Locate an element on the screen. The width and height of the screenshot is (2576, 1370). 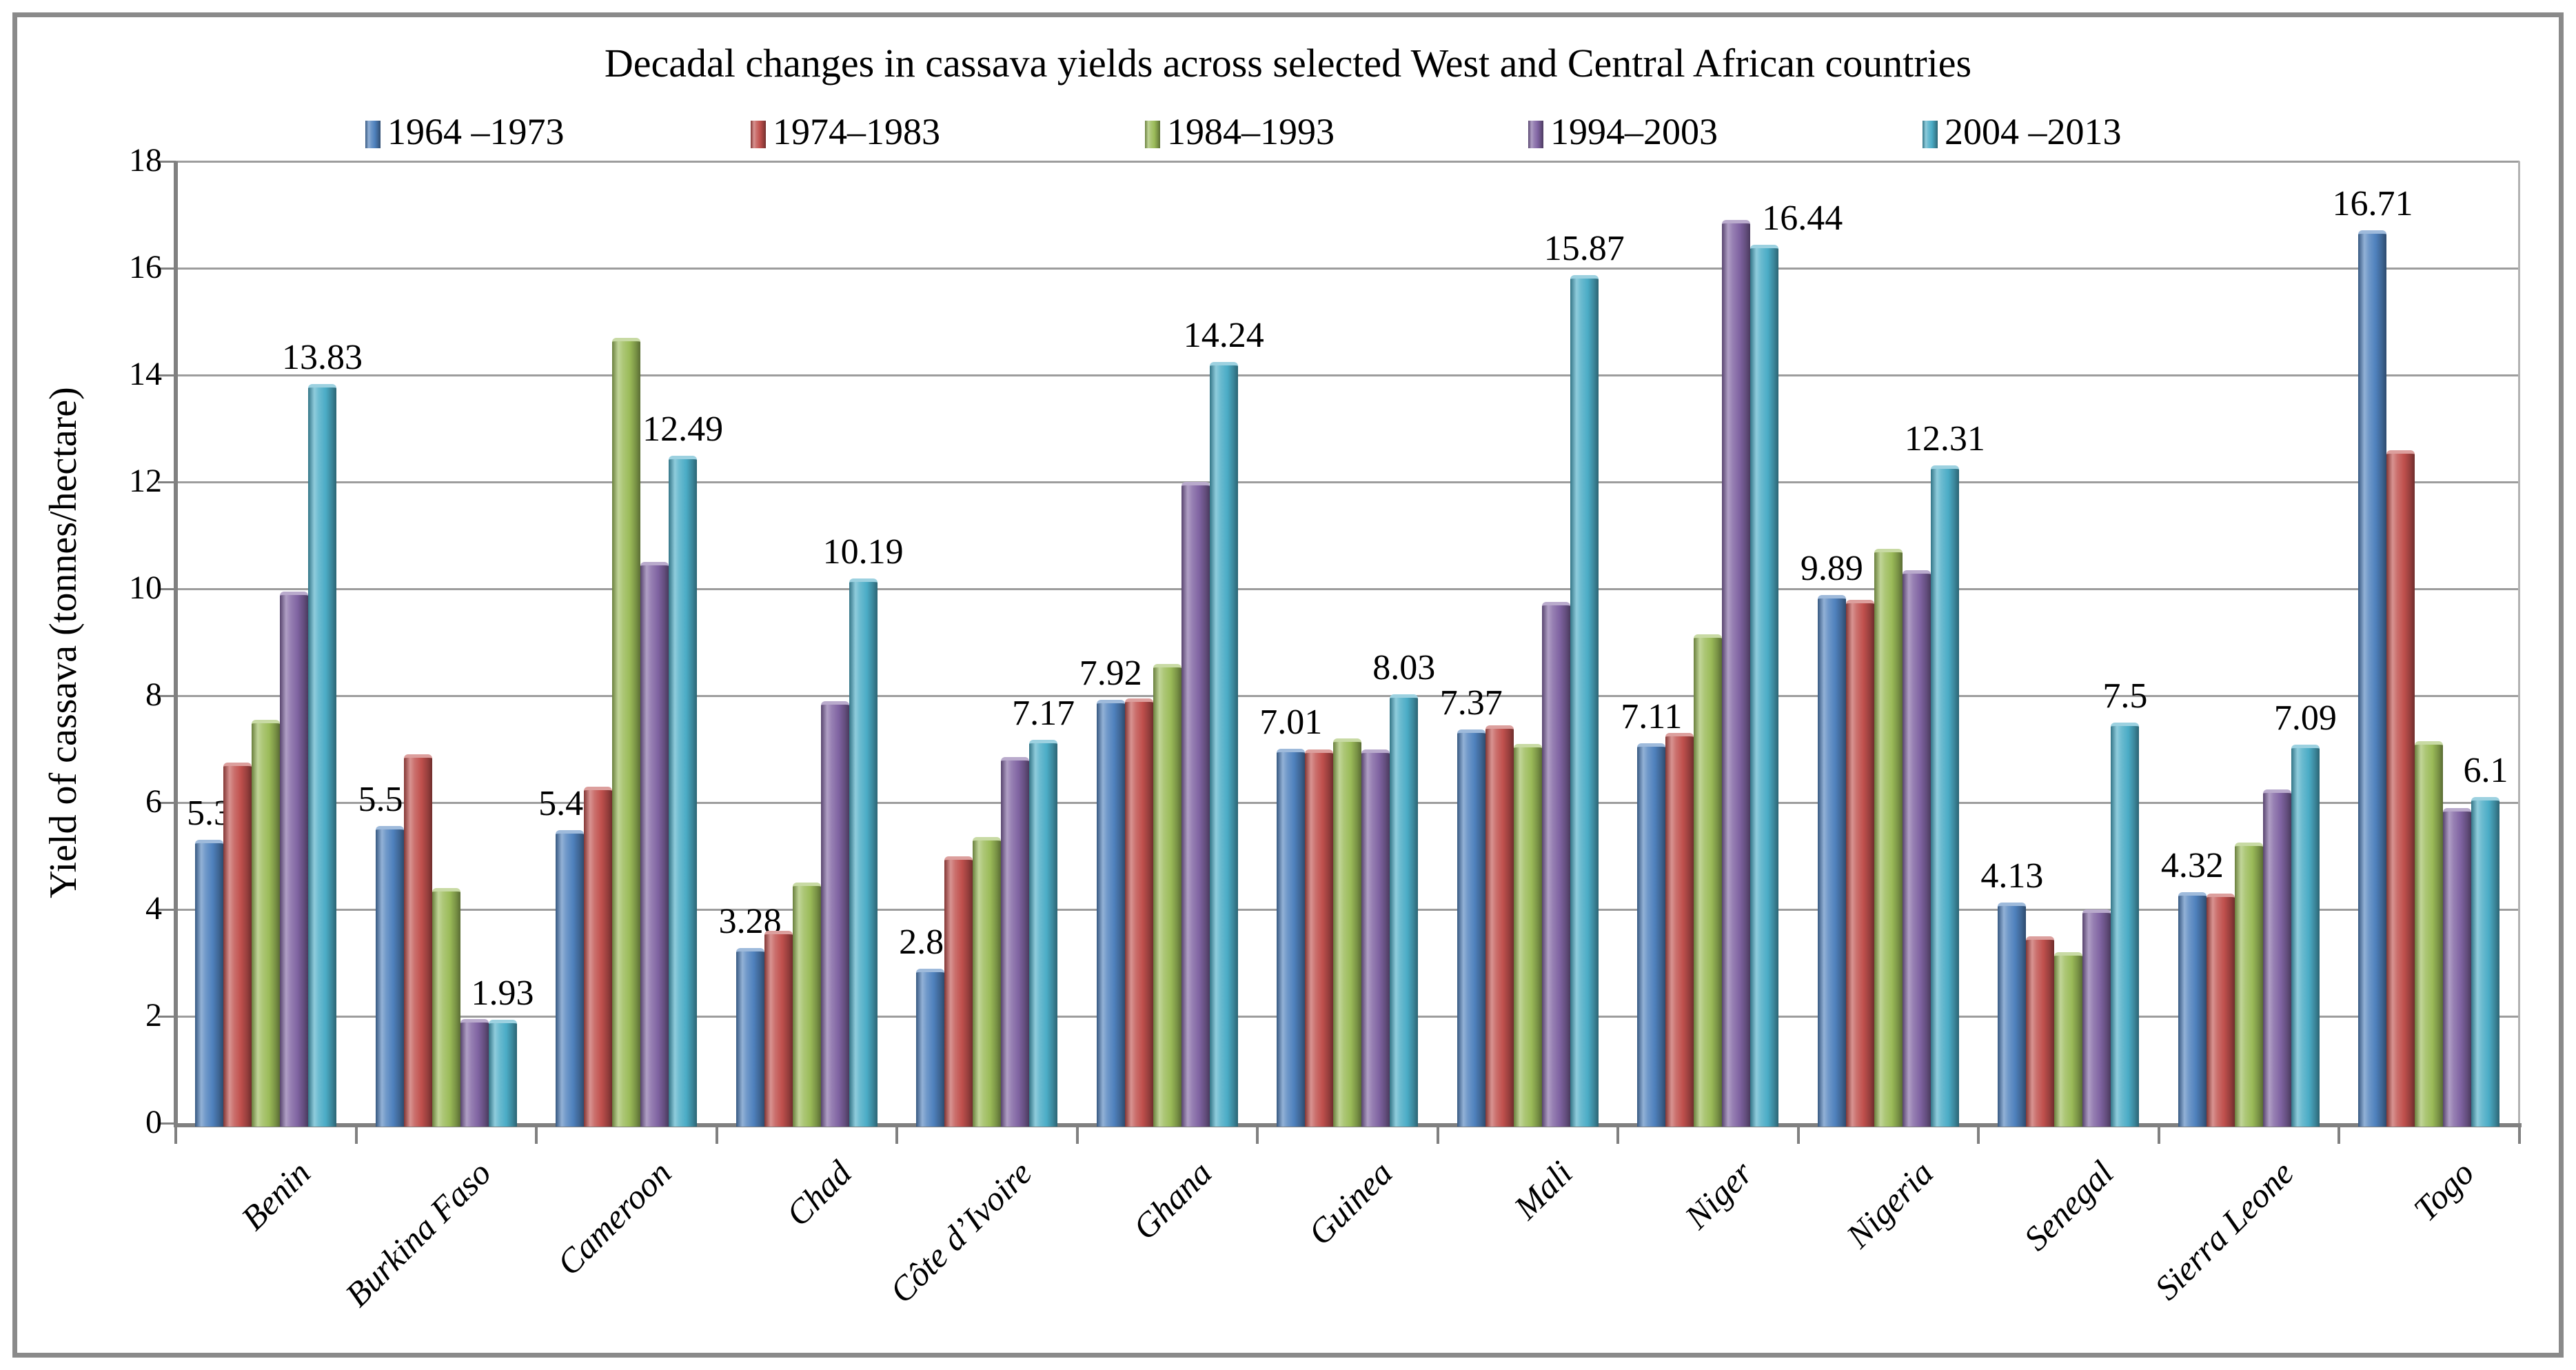
legend-item-0: 1964 –1973 is located at coordinates (465, 131).